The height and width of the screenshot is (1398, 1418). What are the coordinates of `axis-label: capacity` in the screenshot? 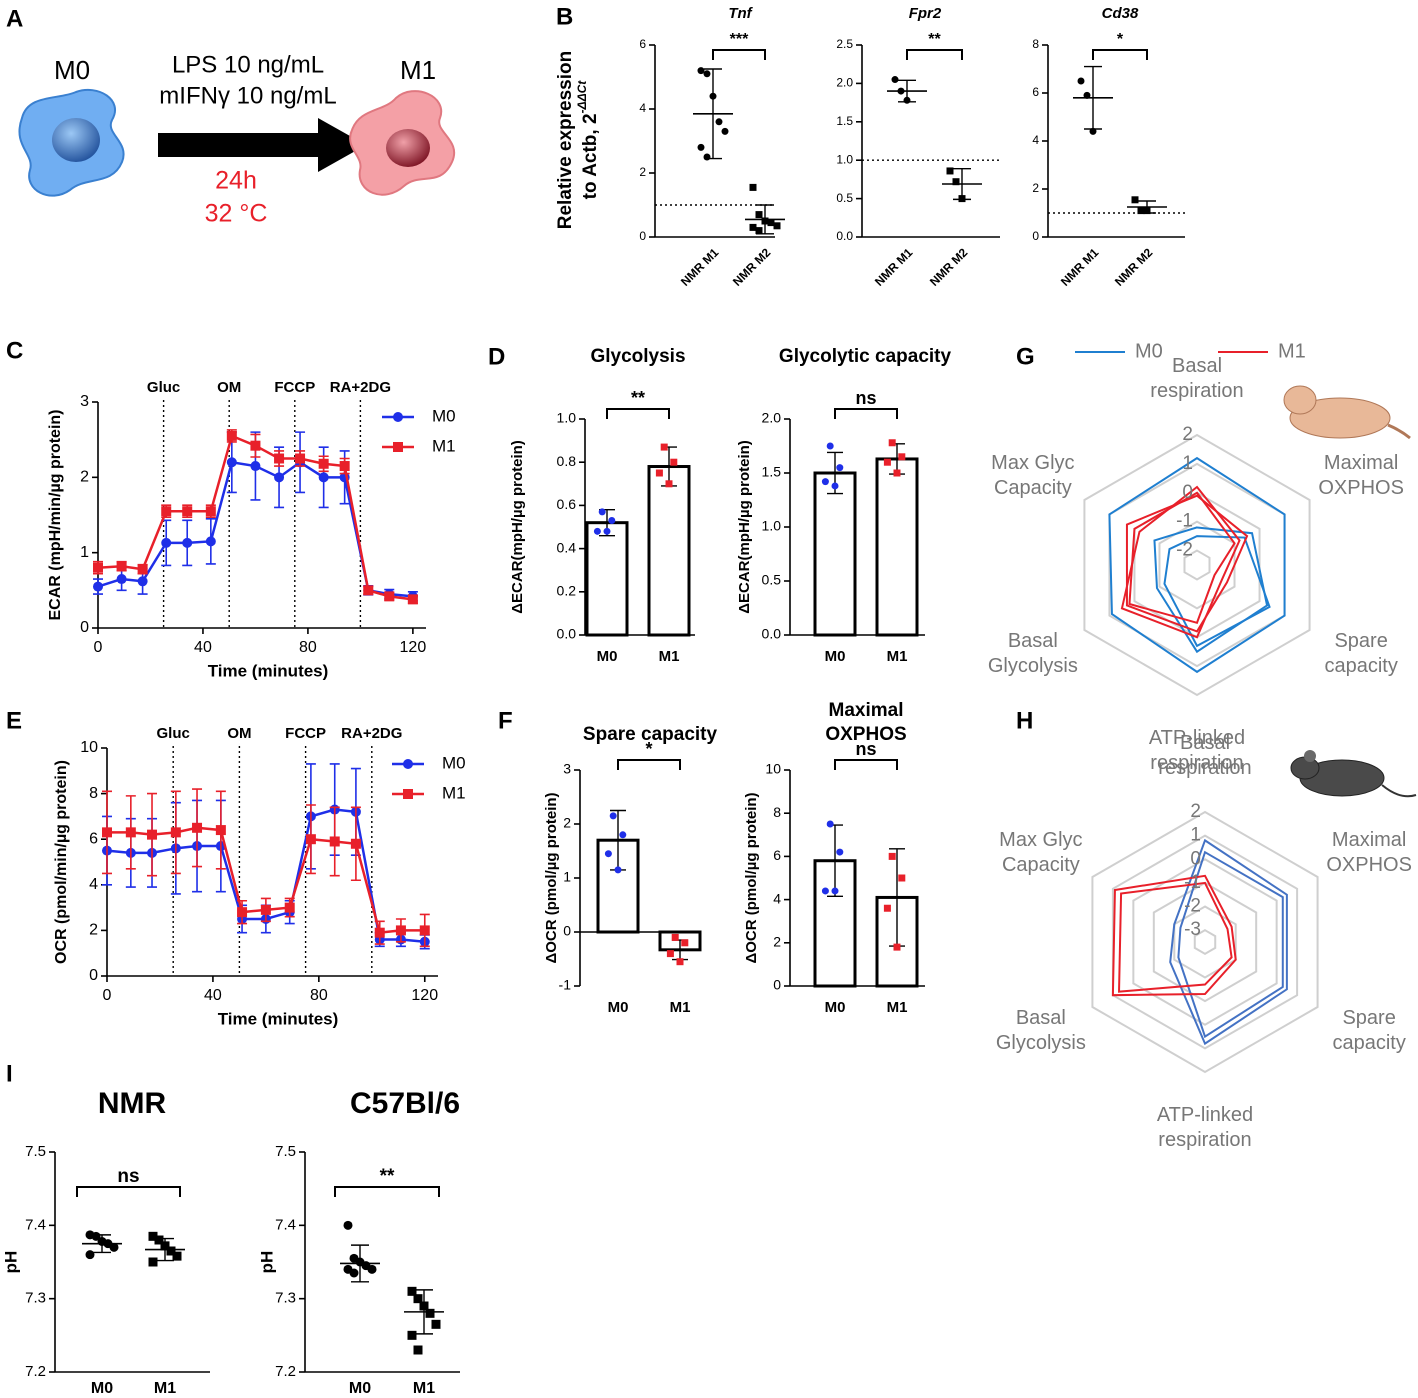 It's located at (1368, 1043).